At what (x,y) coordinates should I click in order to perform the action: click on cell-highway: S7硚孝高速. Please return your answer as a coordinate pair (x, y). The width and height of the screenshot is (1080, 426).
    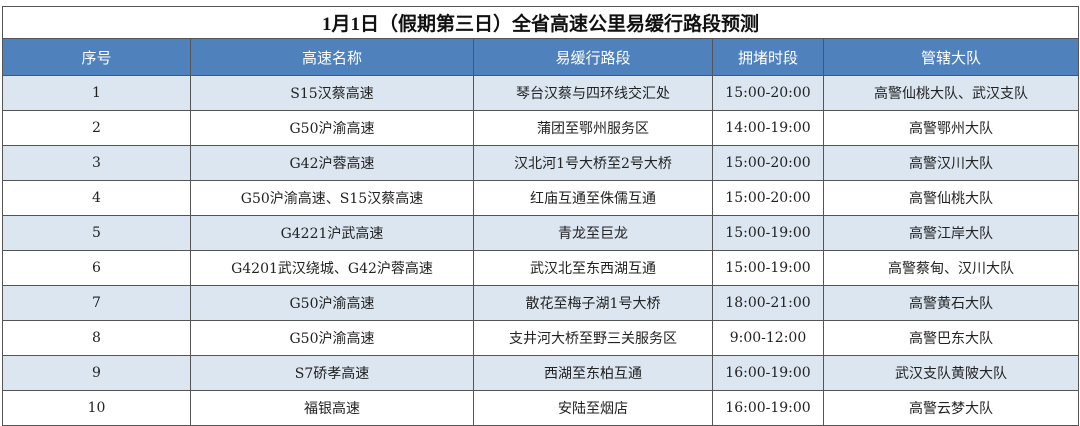
    Looking at the image, I should click on (332, 373).